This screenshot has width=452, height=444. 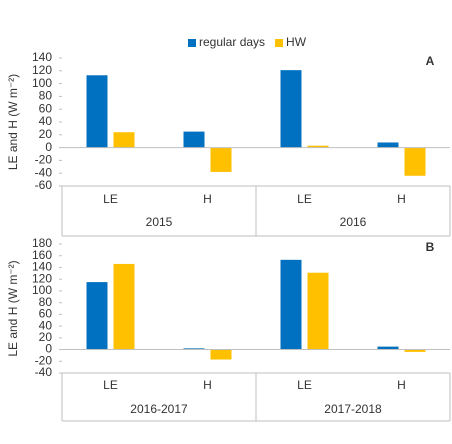 What do you see at coordinates (159, 409) in the screenshot?
I see `group-label: 2016-2017` at bounding box center [159, 409].